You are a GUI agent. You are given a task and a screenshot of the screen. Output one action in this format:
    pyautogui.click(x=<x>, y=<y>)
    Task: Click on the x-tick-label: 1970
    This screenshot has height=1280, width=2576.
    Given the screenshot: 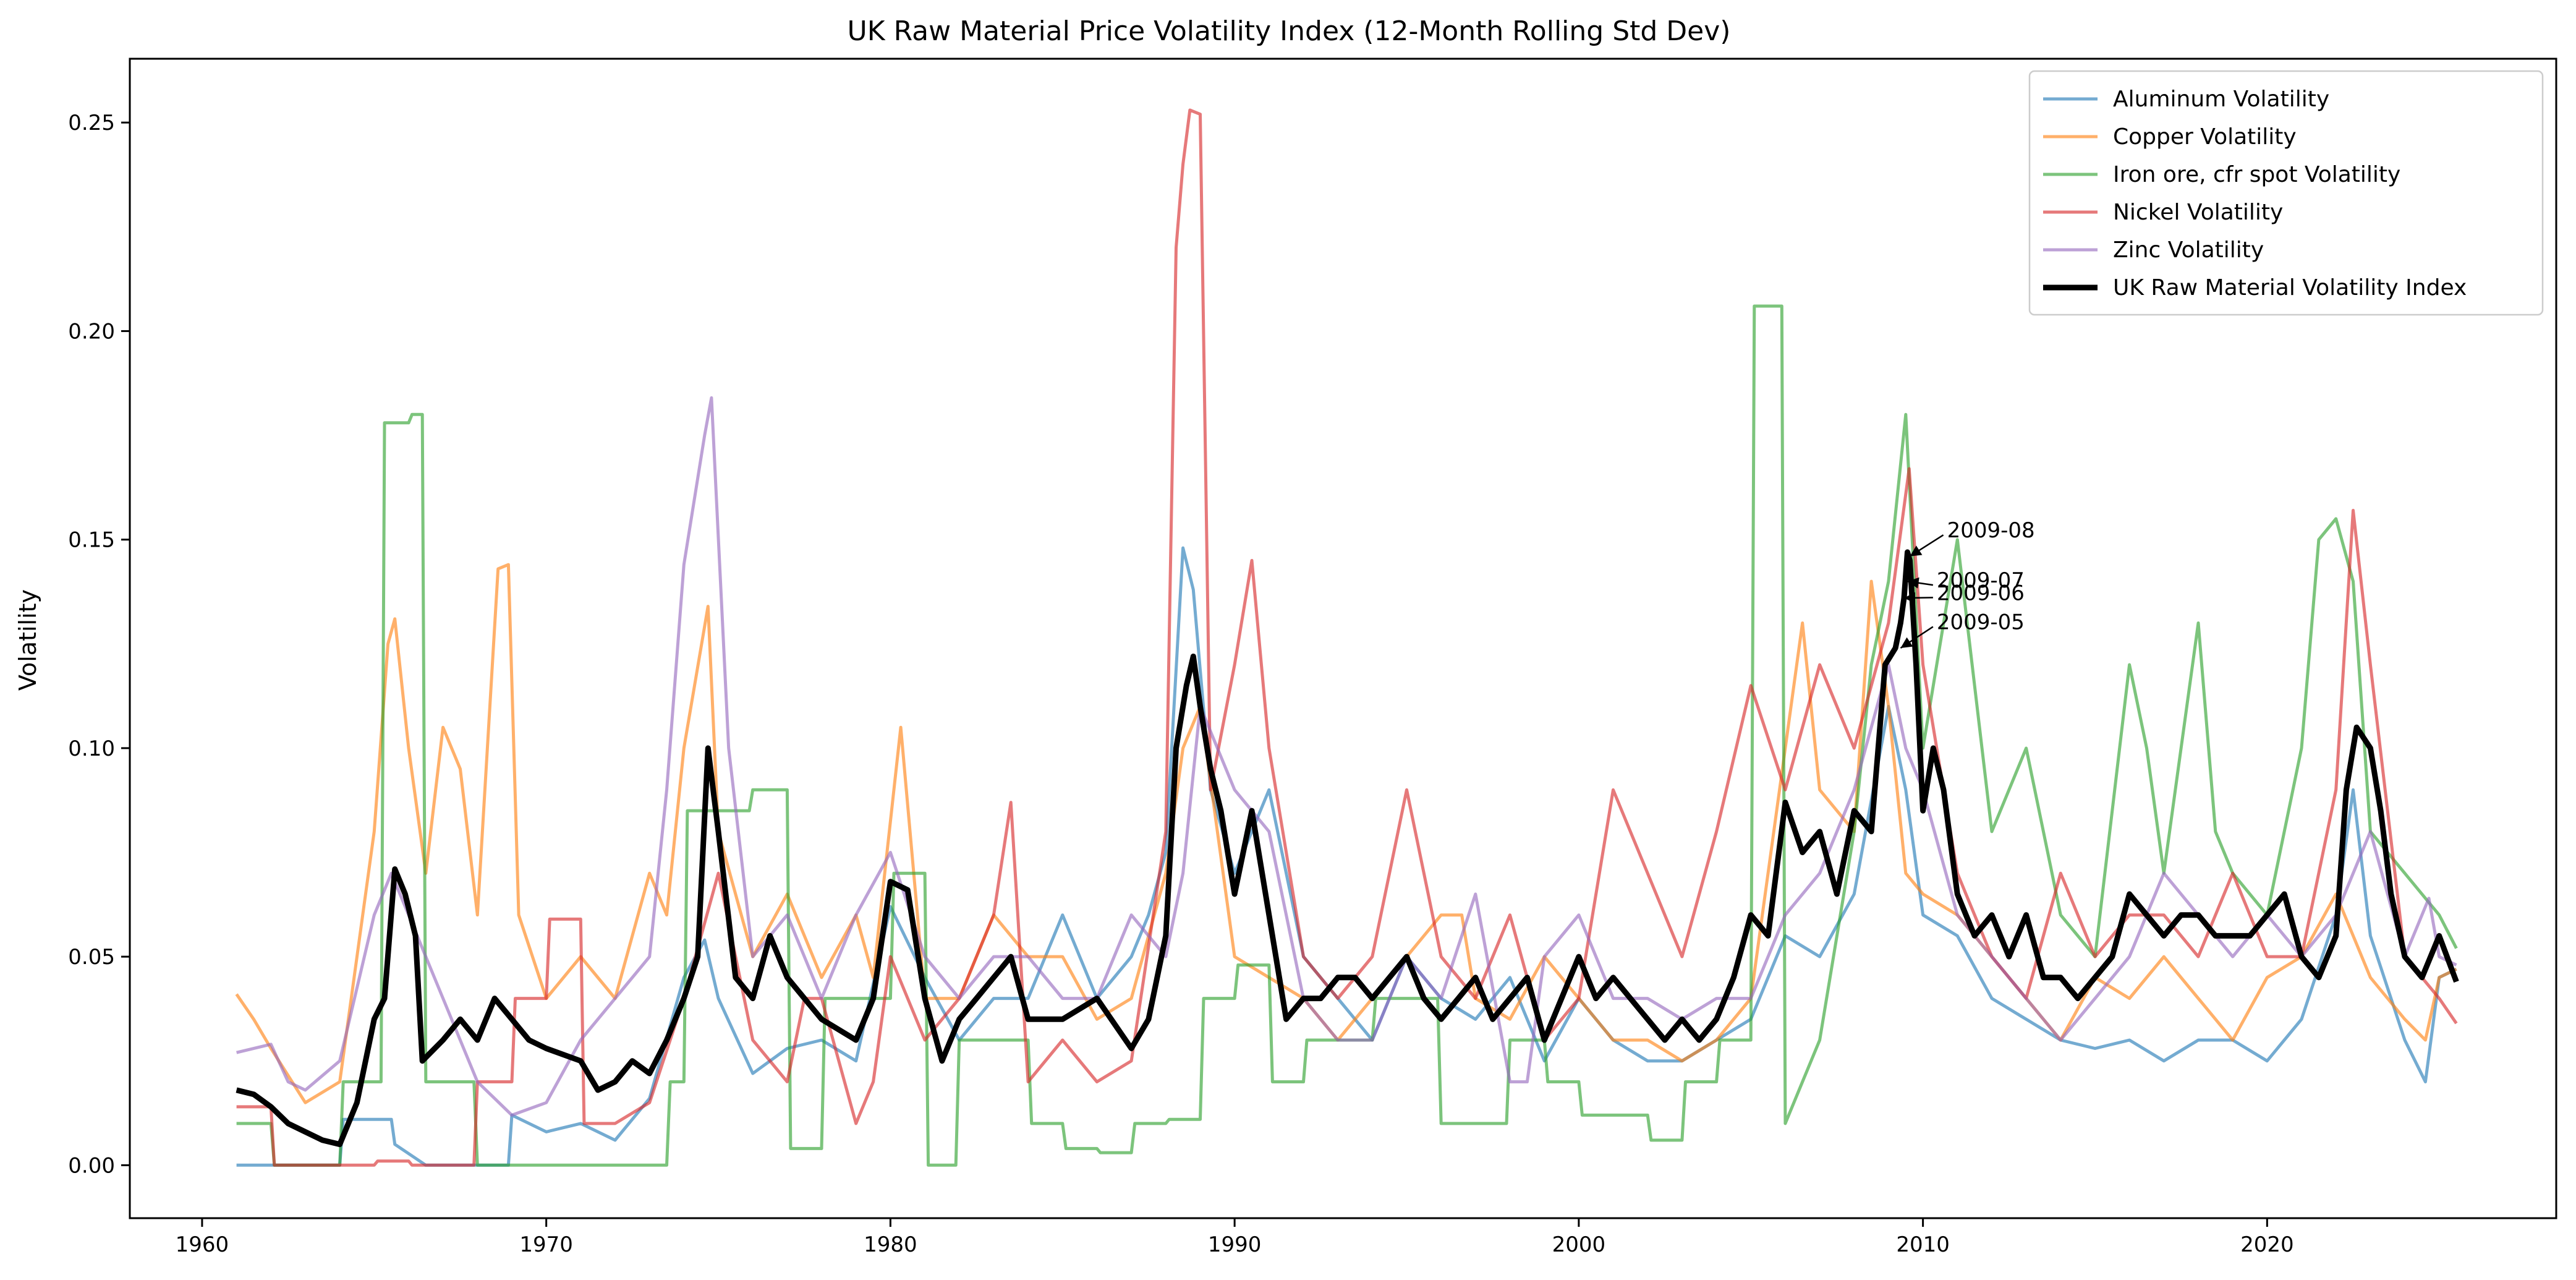 What is the action you would take?
    pyautogui.click(x=546, y=1244)
    